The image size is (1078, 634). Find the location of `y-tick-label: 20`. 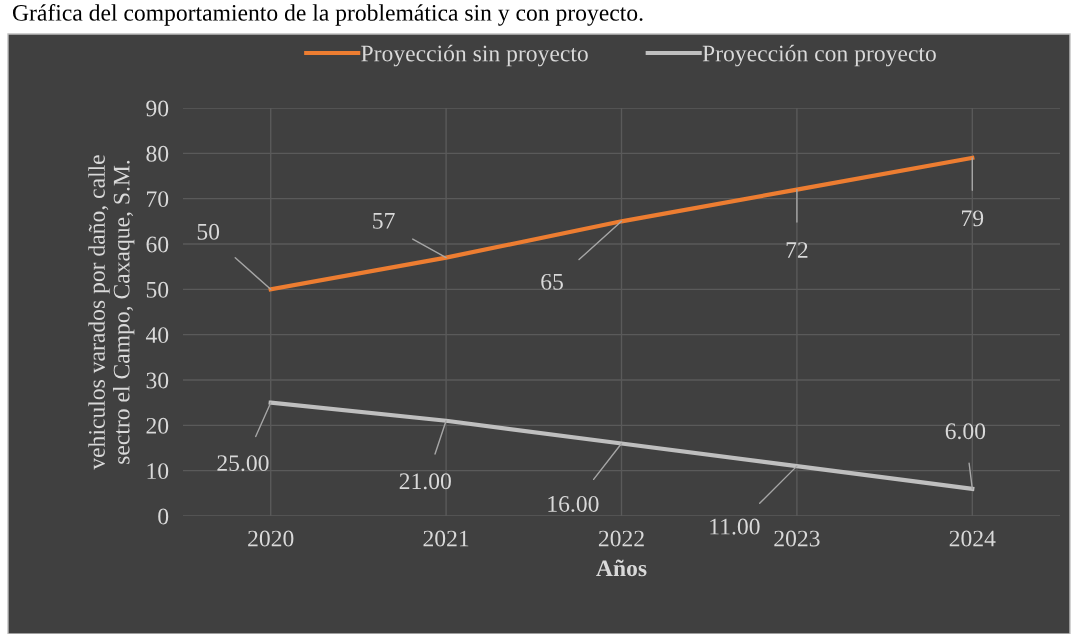

y-tick-label: 20 is located at coordinates (157, 425).